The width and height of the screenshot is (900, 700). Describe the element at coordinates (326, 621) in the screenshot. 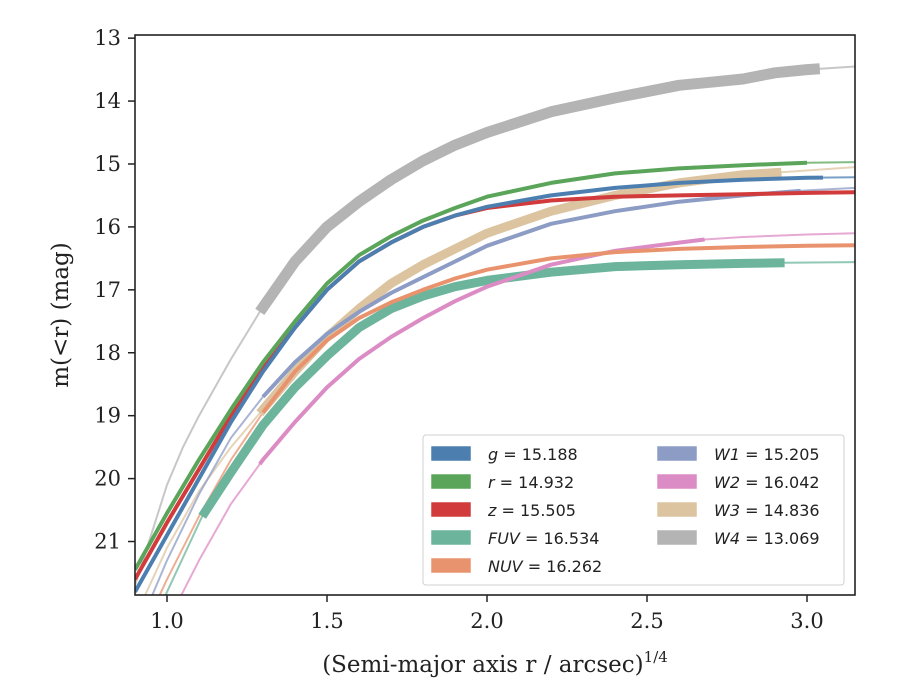

I see `x-tick-label: 1.5` at that location.